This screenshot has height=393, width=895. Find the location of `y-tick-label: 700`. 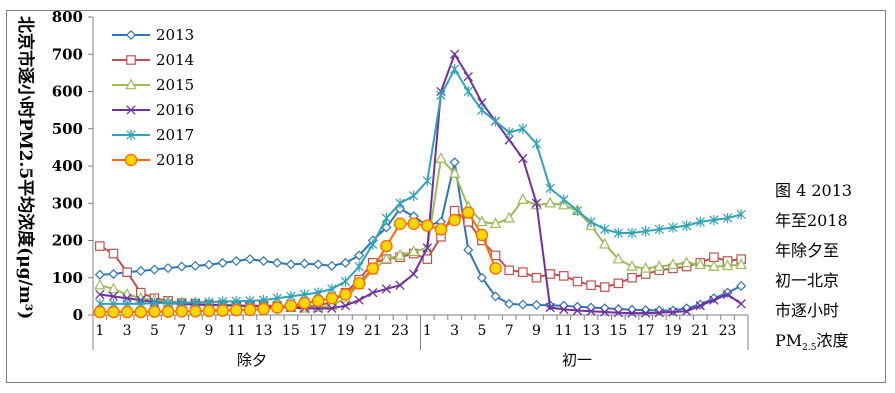

y-tick-label: 700 is located at coordinates (67, 54).